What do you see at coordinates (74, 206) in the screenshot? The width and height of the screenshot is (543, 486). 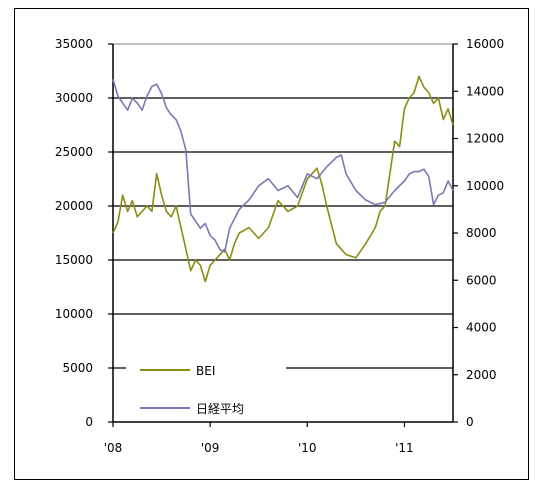 I see `left-tick-label: 20000` at bounding box center [74, 206].